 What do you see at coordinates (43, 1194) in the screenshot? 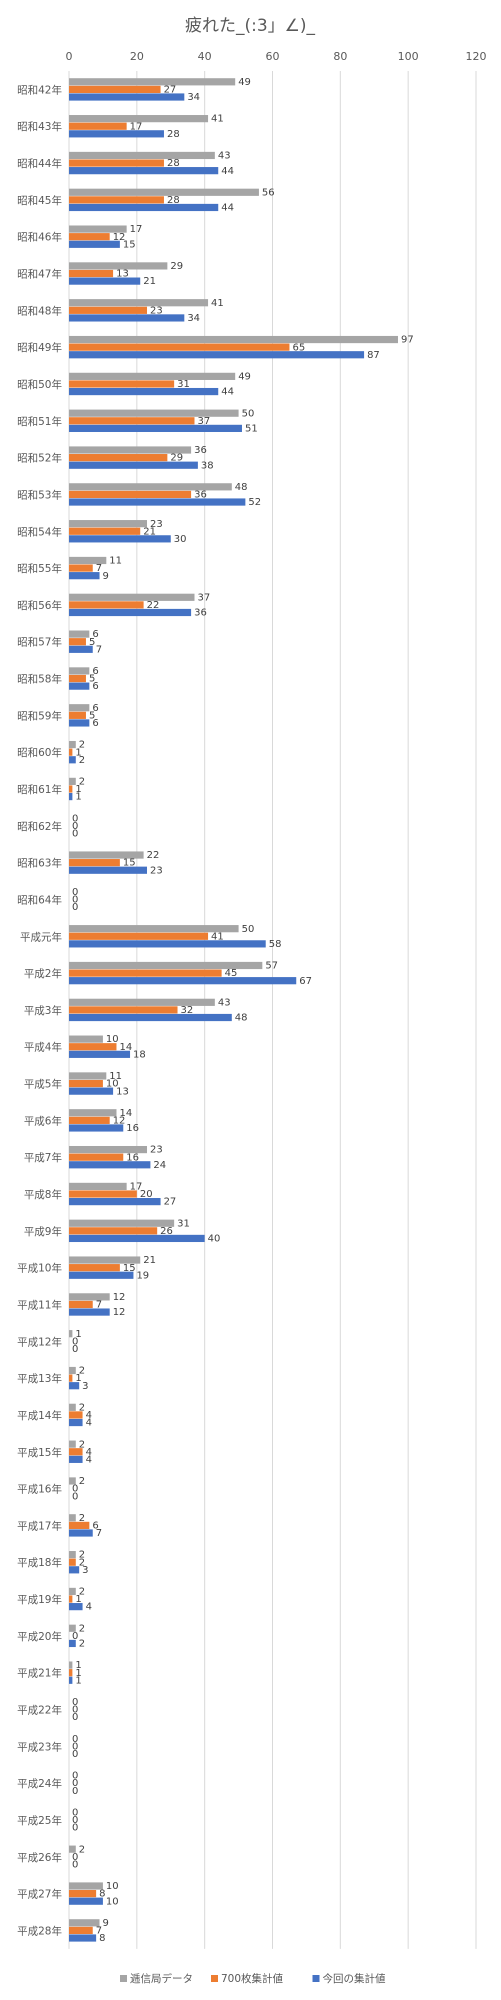
I see `category-label: 平成8年` at bounding box center [43, 1194].